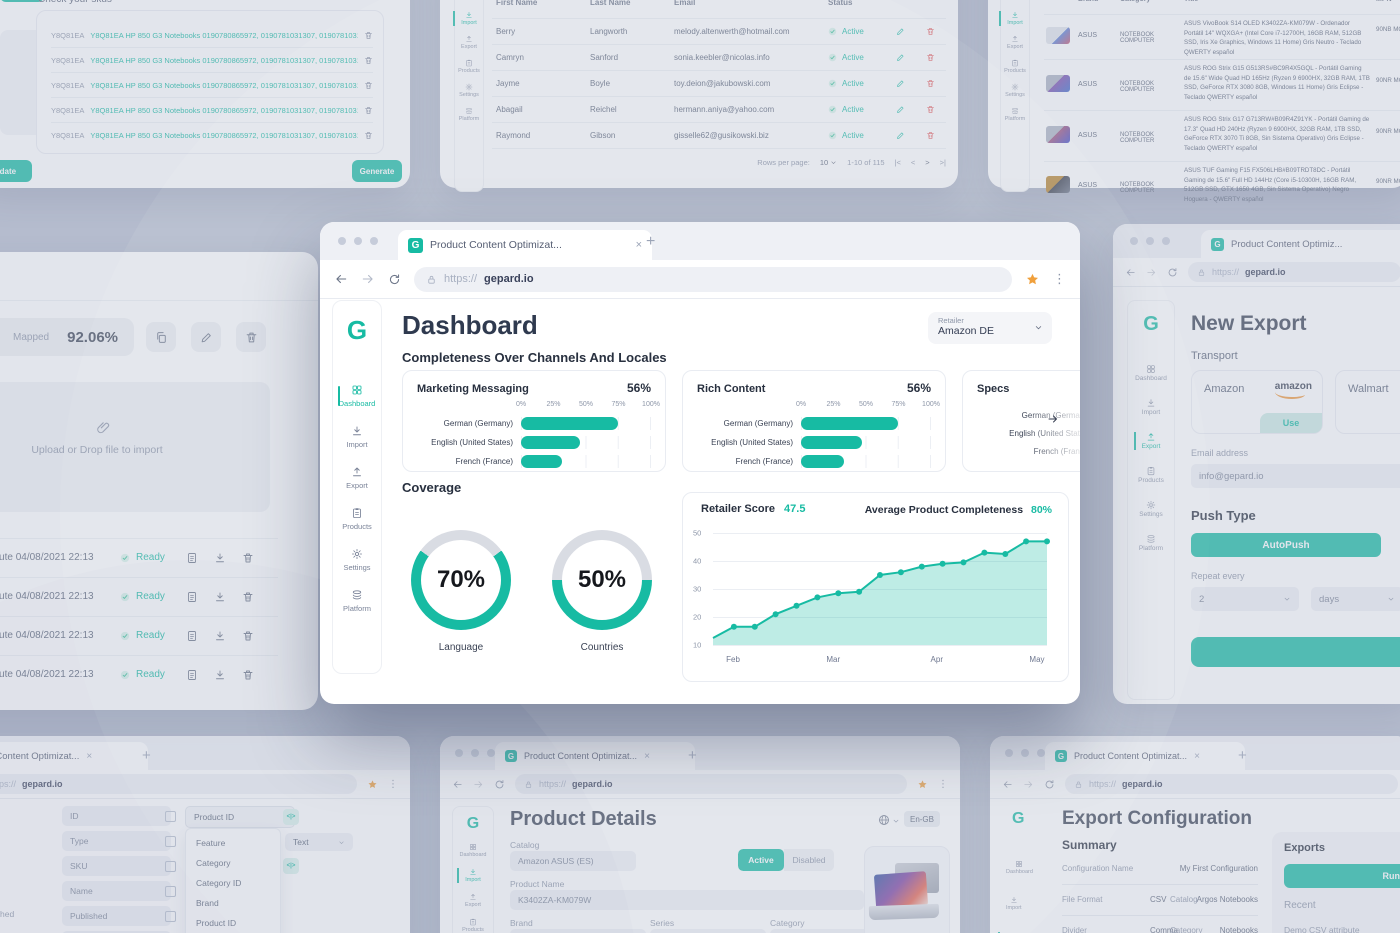  What do you see at coordinates (135, 447) in the screenshot?
I see `upload-dropzone: Upload or Drop file to import` at bounding box center [135, 447].